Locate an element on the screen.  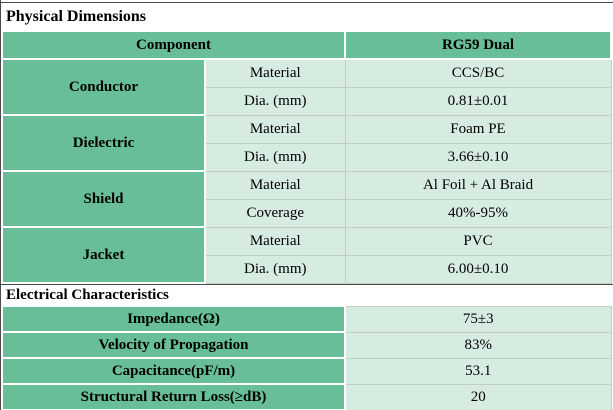
table-row: Dia. (mm) 3.66±0.10 is located at coordinates (307, 157).